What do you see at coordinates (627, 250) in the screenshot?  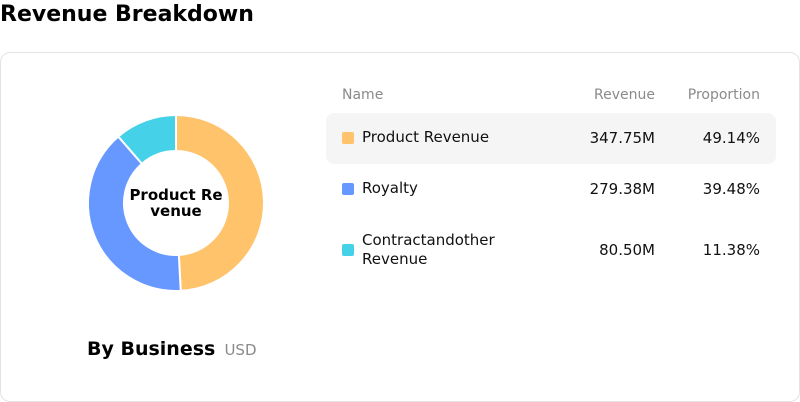 I see `row-revenue: 80.50M` at bounding box center [627, 250].